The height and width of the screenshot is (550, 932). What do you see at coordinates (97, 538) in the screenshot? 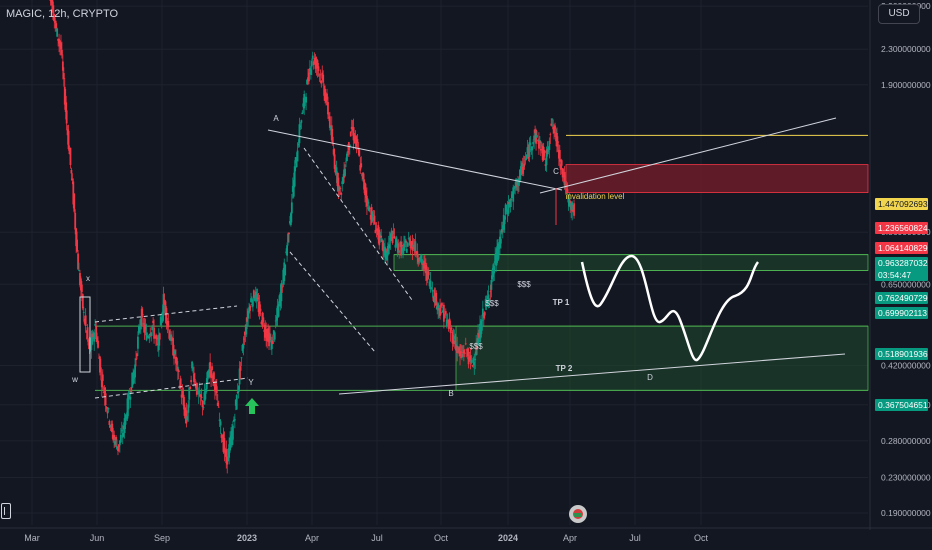
I see `x-tick-label: Jun` at bounding box center [97, 538].